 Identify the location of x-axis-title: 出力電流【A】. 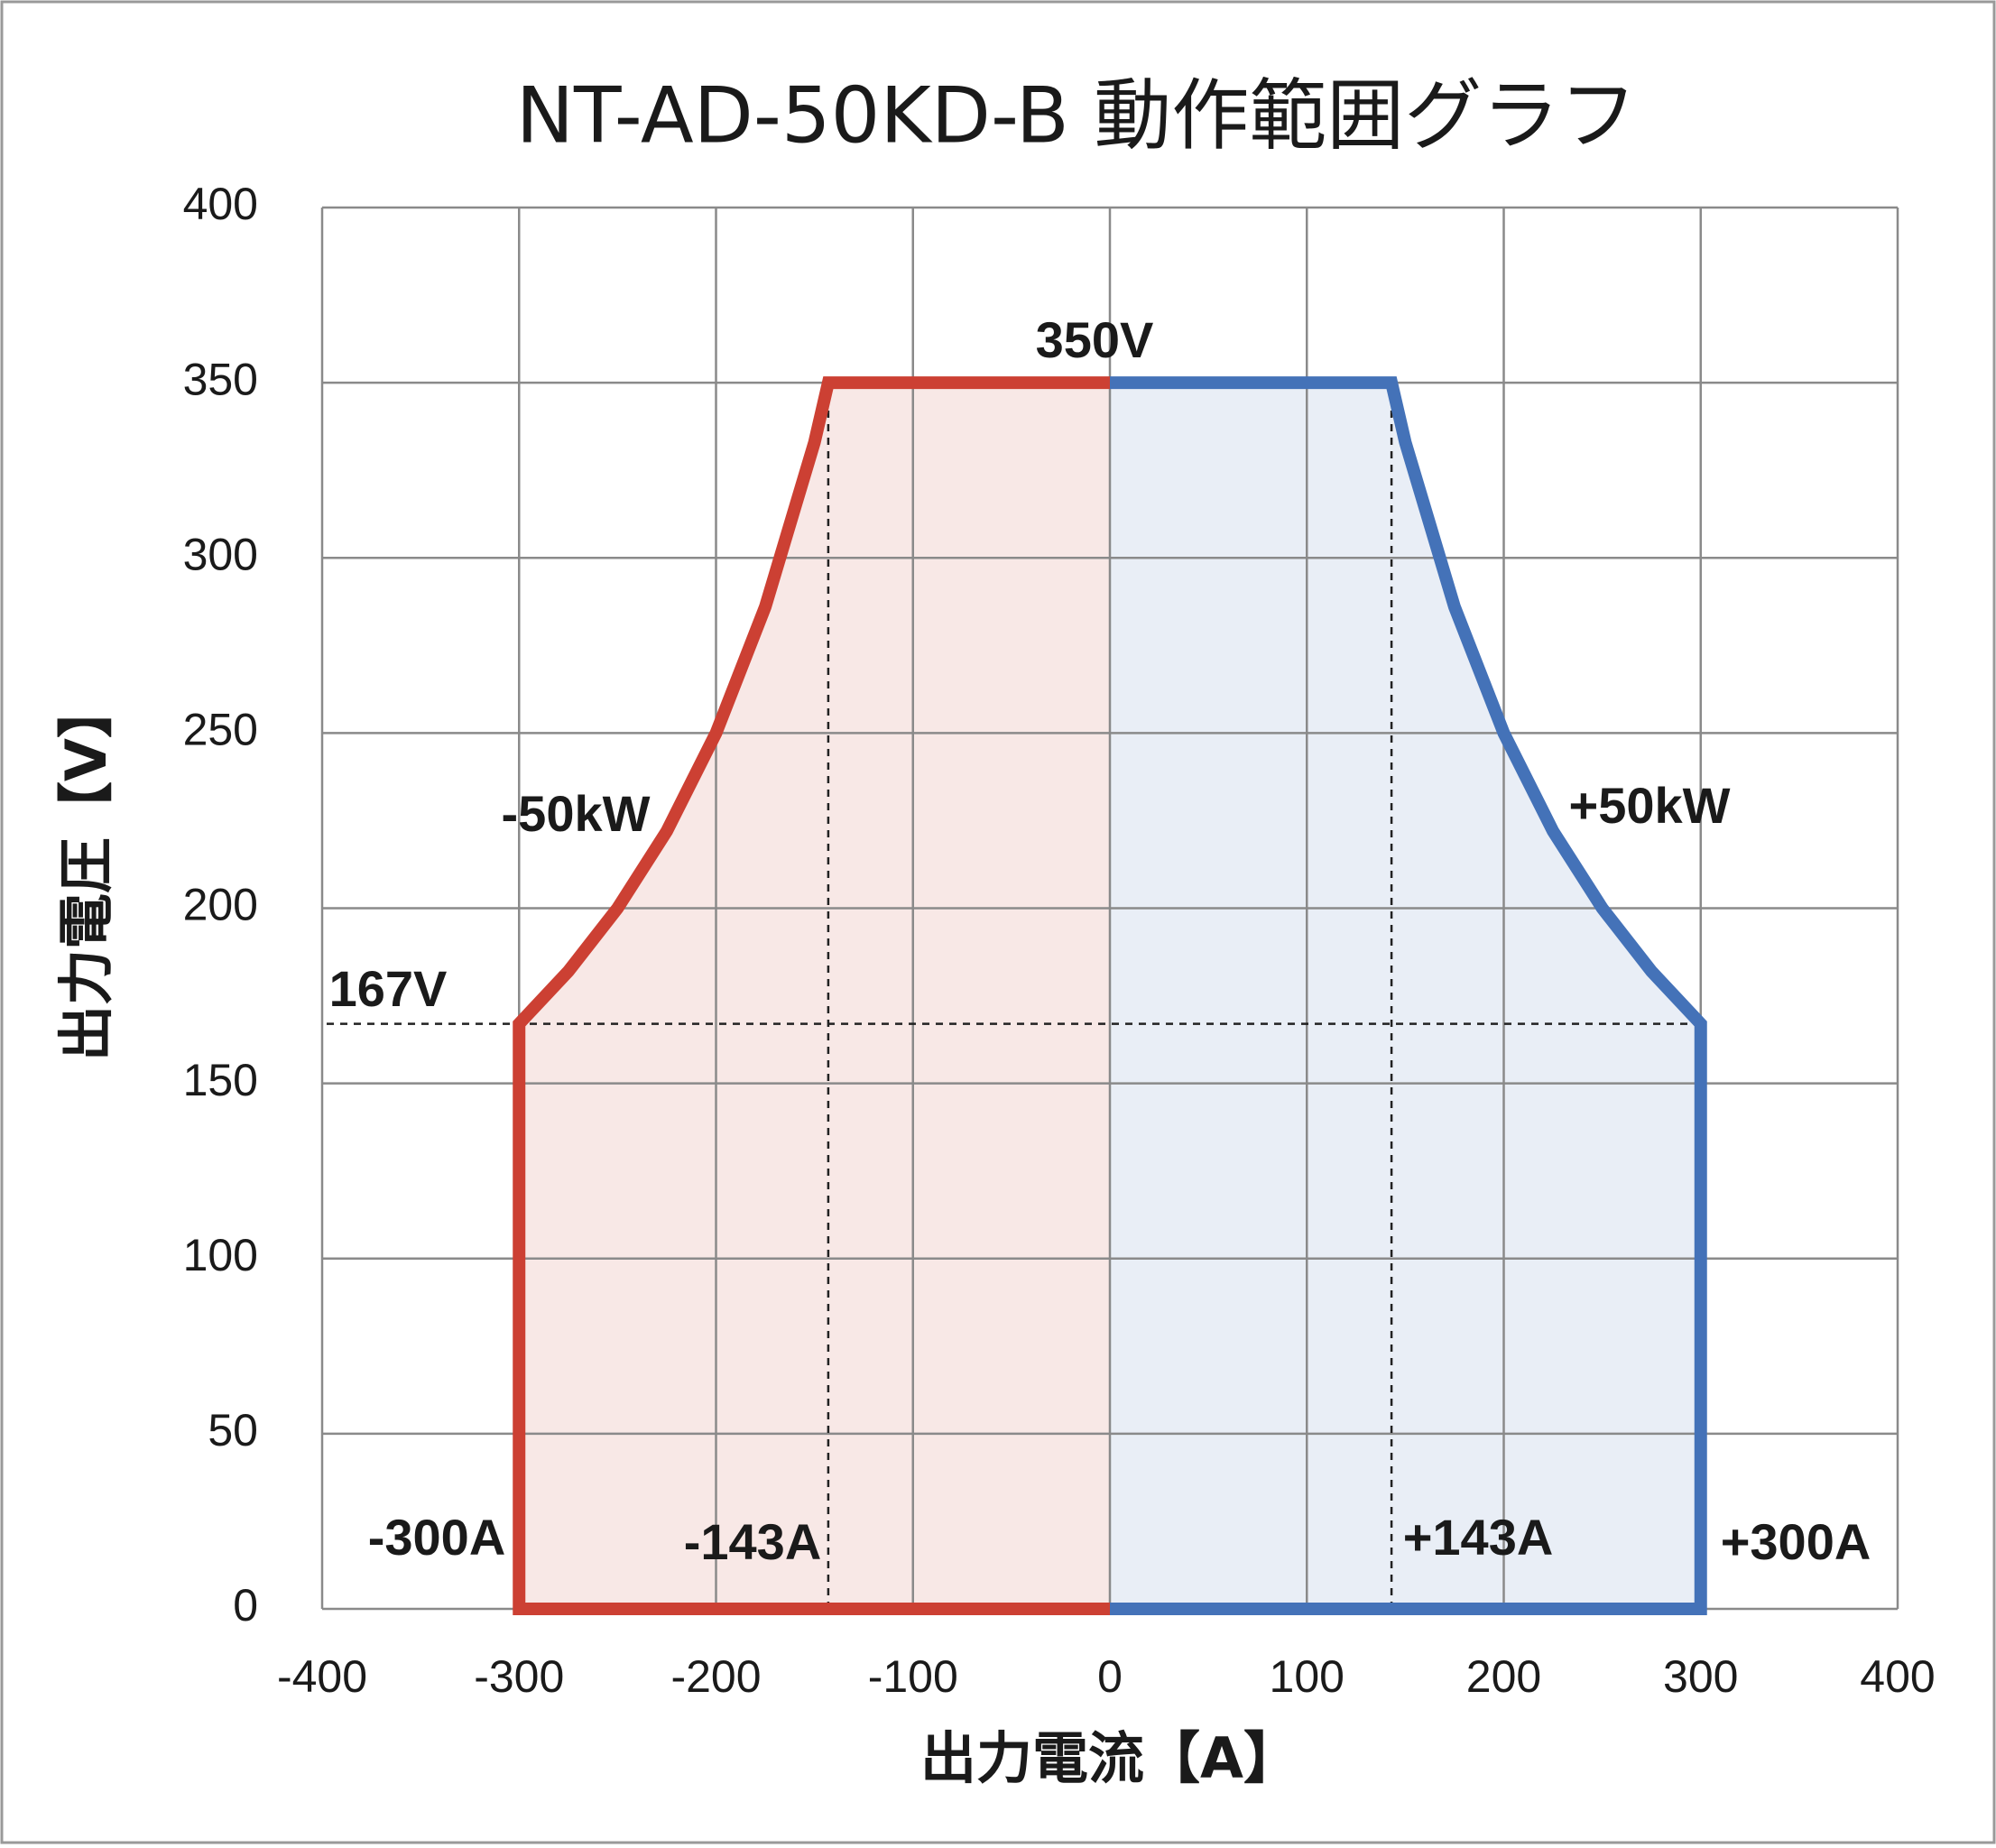
(1109, 1758).